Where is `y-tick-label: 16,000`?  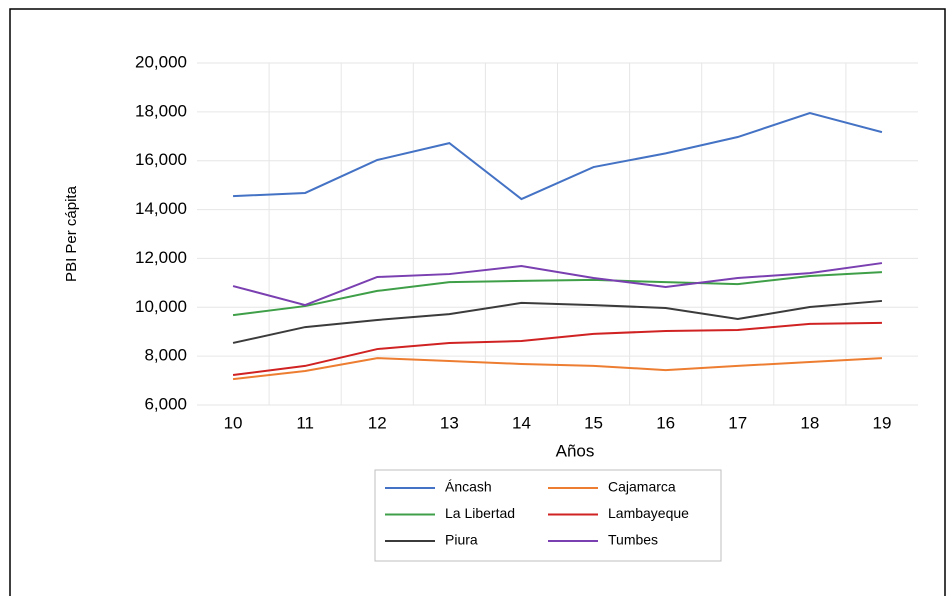 y-tick-label: 16,000 is located at coordinates (161, 159).